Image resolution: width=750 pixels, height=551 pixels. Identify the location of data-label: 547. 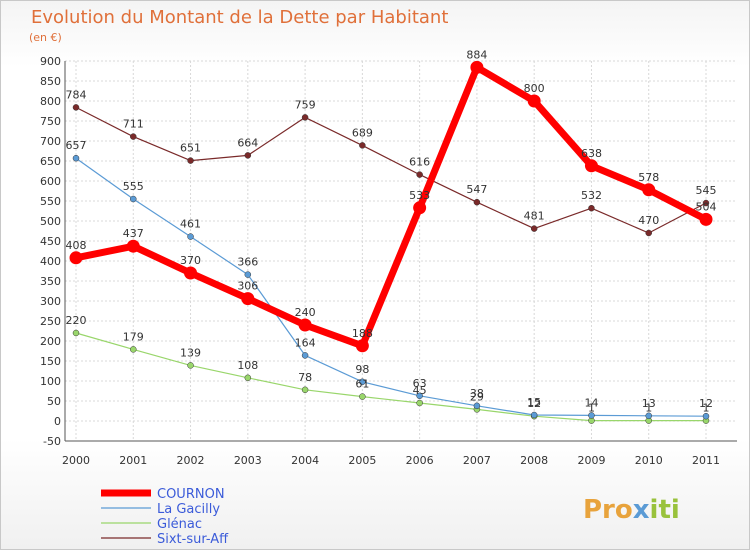
(476, 189).